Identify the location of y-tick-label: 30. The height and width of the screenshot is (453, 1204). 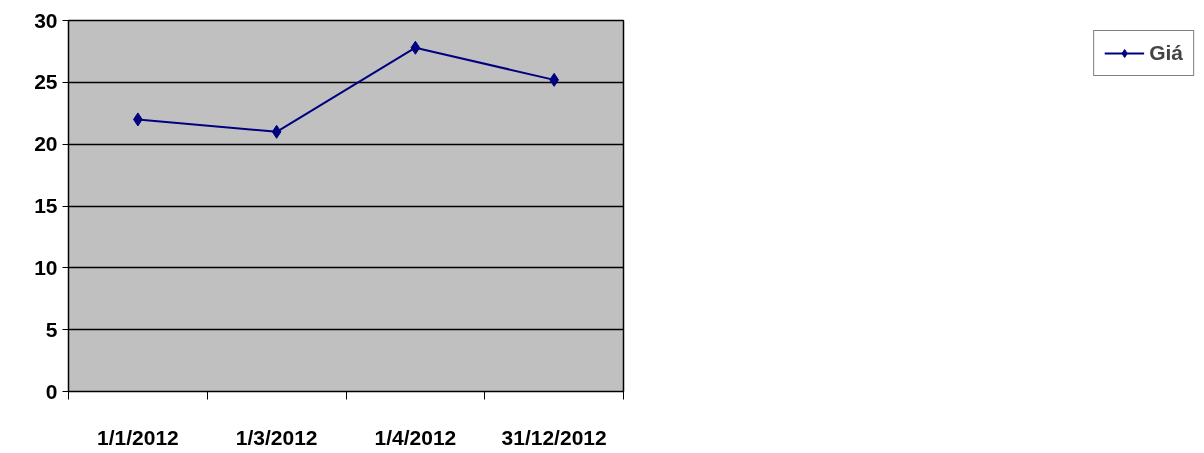
(46, 20).